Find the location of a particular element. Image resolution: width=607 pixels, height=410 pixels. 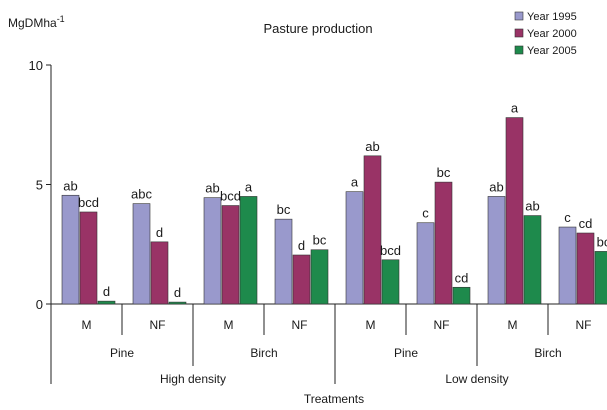

legend-label: Year 1995 is located at coordinates (552, 17).